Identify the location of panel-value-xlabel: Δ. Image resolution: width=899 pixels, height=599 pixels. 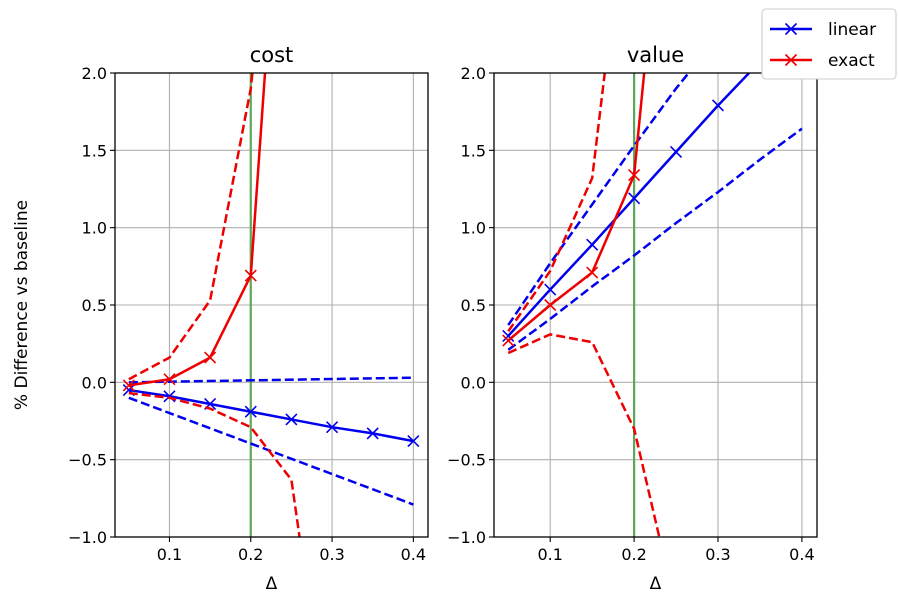
(656, 584).